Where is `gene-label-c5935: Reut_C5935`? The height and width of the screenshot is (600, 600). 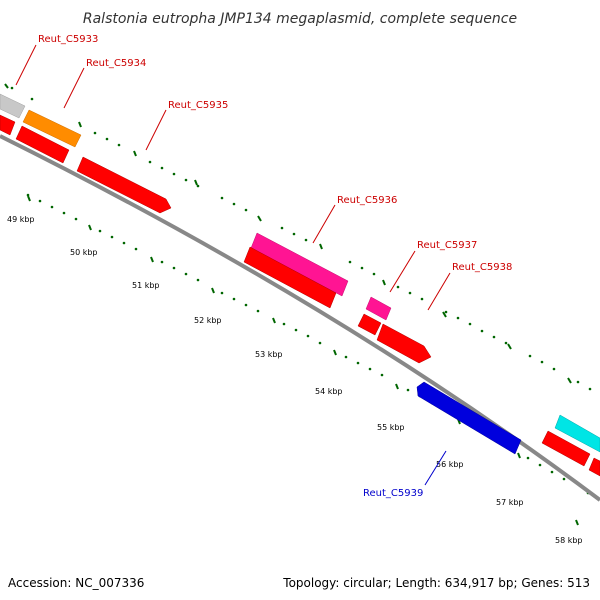
gene-label-c5935: Reut_C5935 is located at coordinates (198, 105).